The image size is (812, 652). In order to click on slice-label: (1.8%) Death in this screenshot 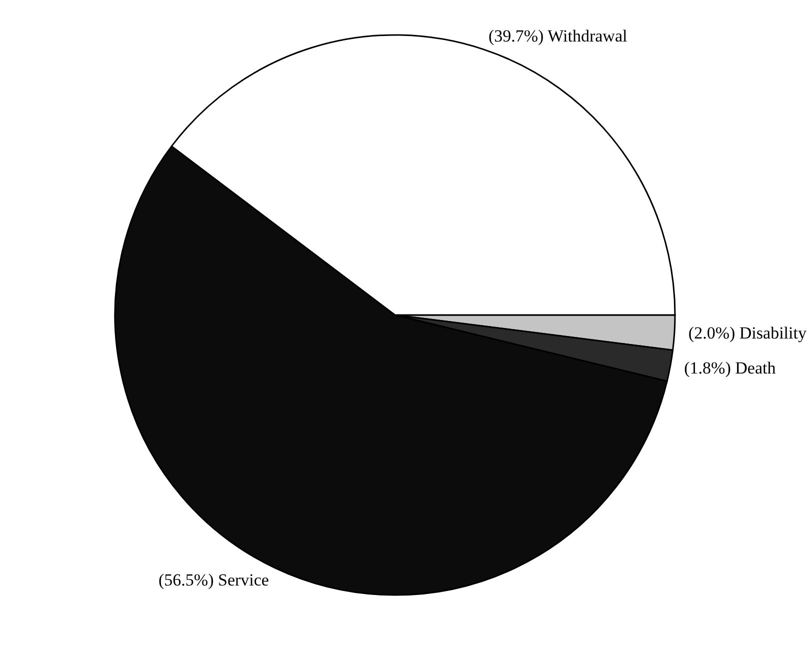, I will do `click(730, 368)`.